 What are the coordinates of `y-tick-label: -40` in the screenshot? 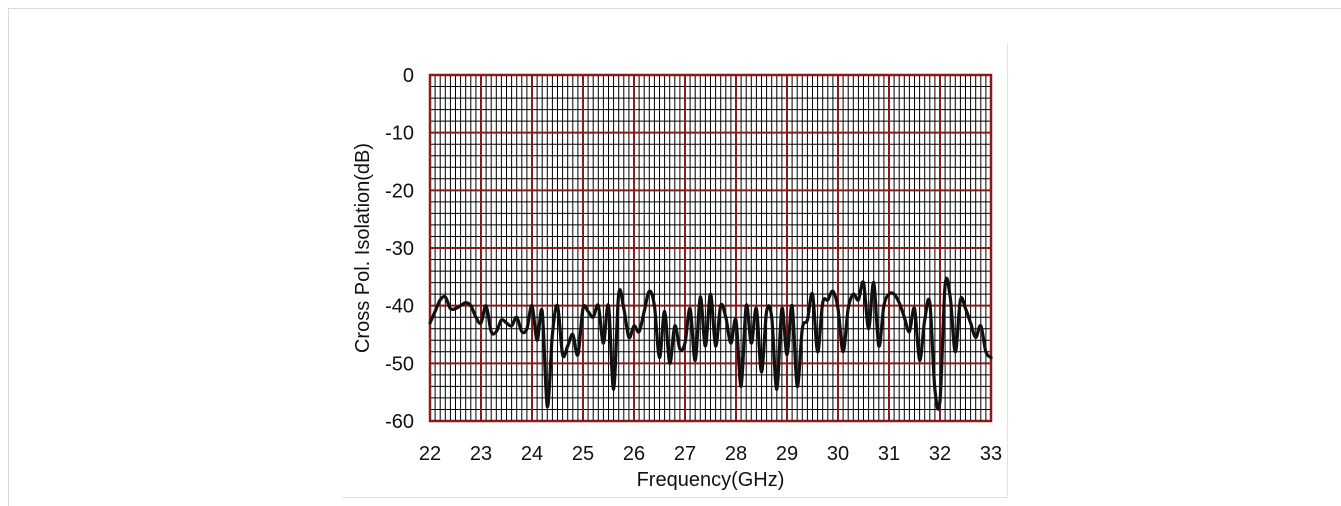 It's located at (399, 307).